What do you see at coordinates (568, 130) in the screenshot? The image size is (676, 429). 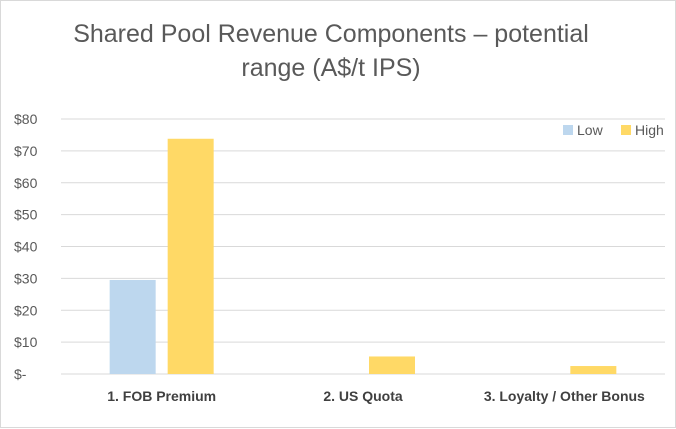 I see `legend-swatch-low` at bounding box center [568, 130].